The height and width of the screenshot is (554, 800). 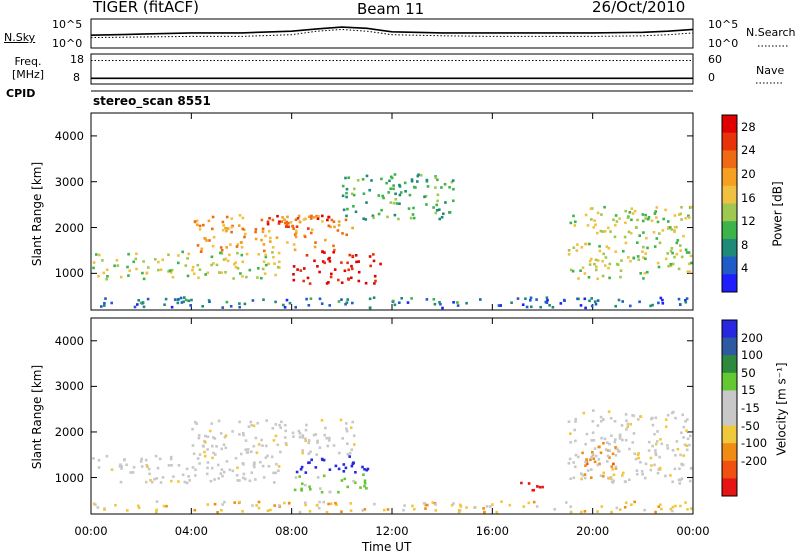 What do you see at coordinates (639, 8) in the screenshot?
I see `date-label: 26/Oct/2010` at bounding box center [639, 8].